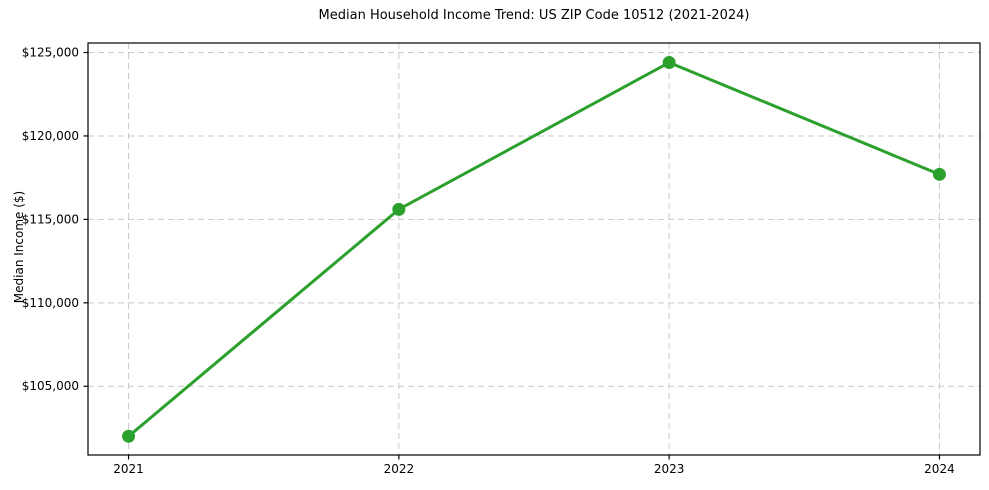 The width and height of the screenshot is (989, 490). I want to click on y-tick-label: $125,000, so click(50, 53).